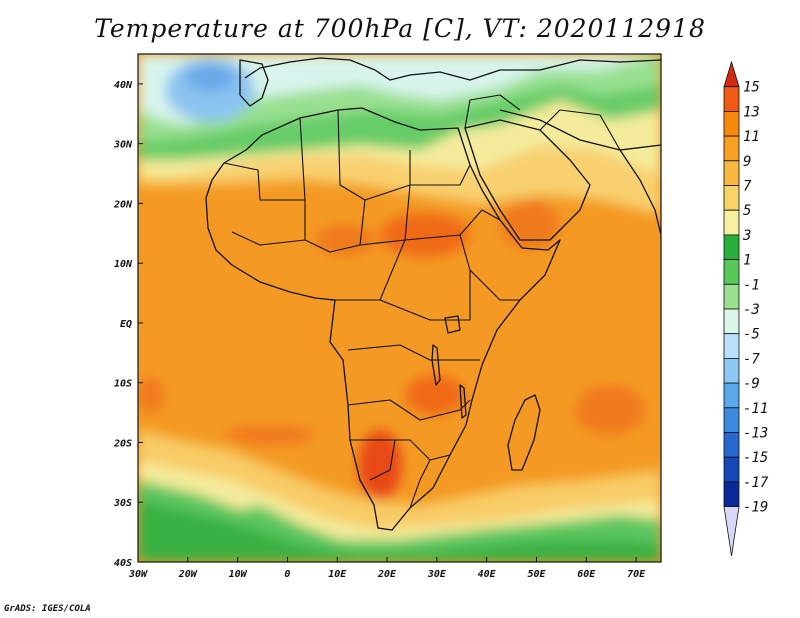 This screenshot has height=618, width=800. I want to click on colorbar-label: 11, so click(751, 137).